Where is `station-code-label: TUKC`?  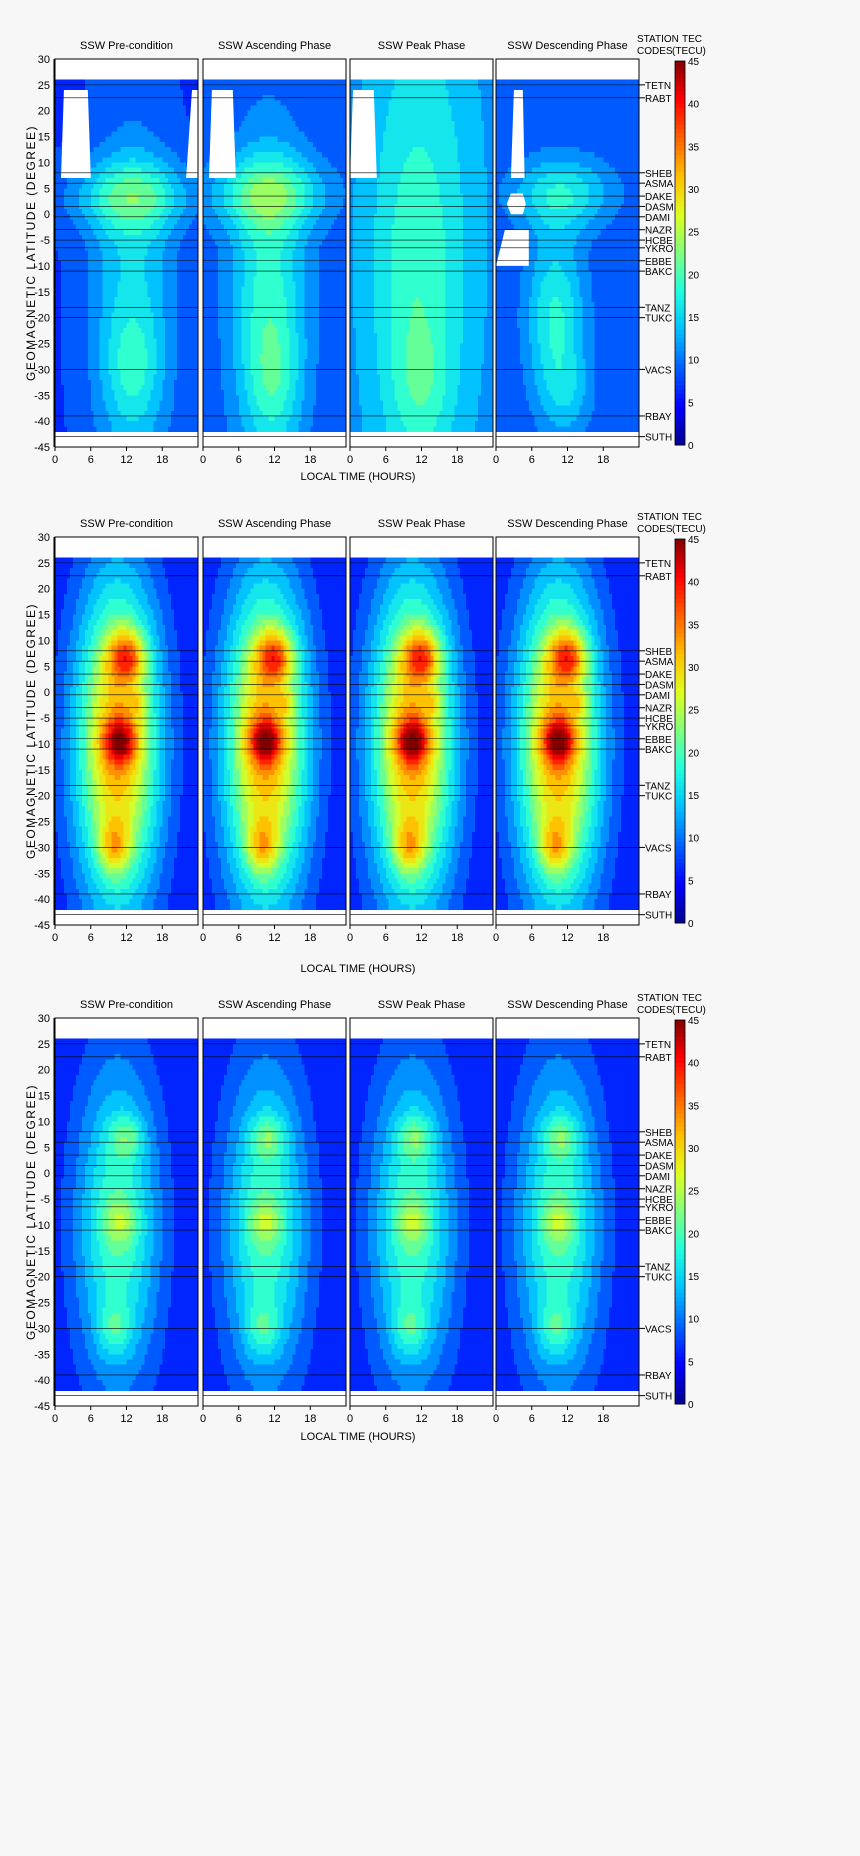 station-code-label: TUKC is located at coordinates (658, 797).